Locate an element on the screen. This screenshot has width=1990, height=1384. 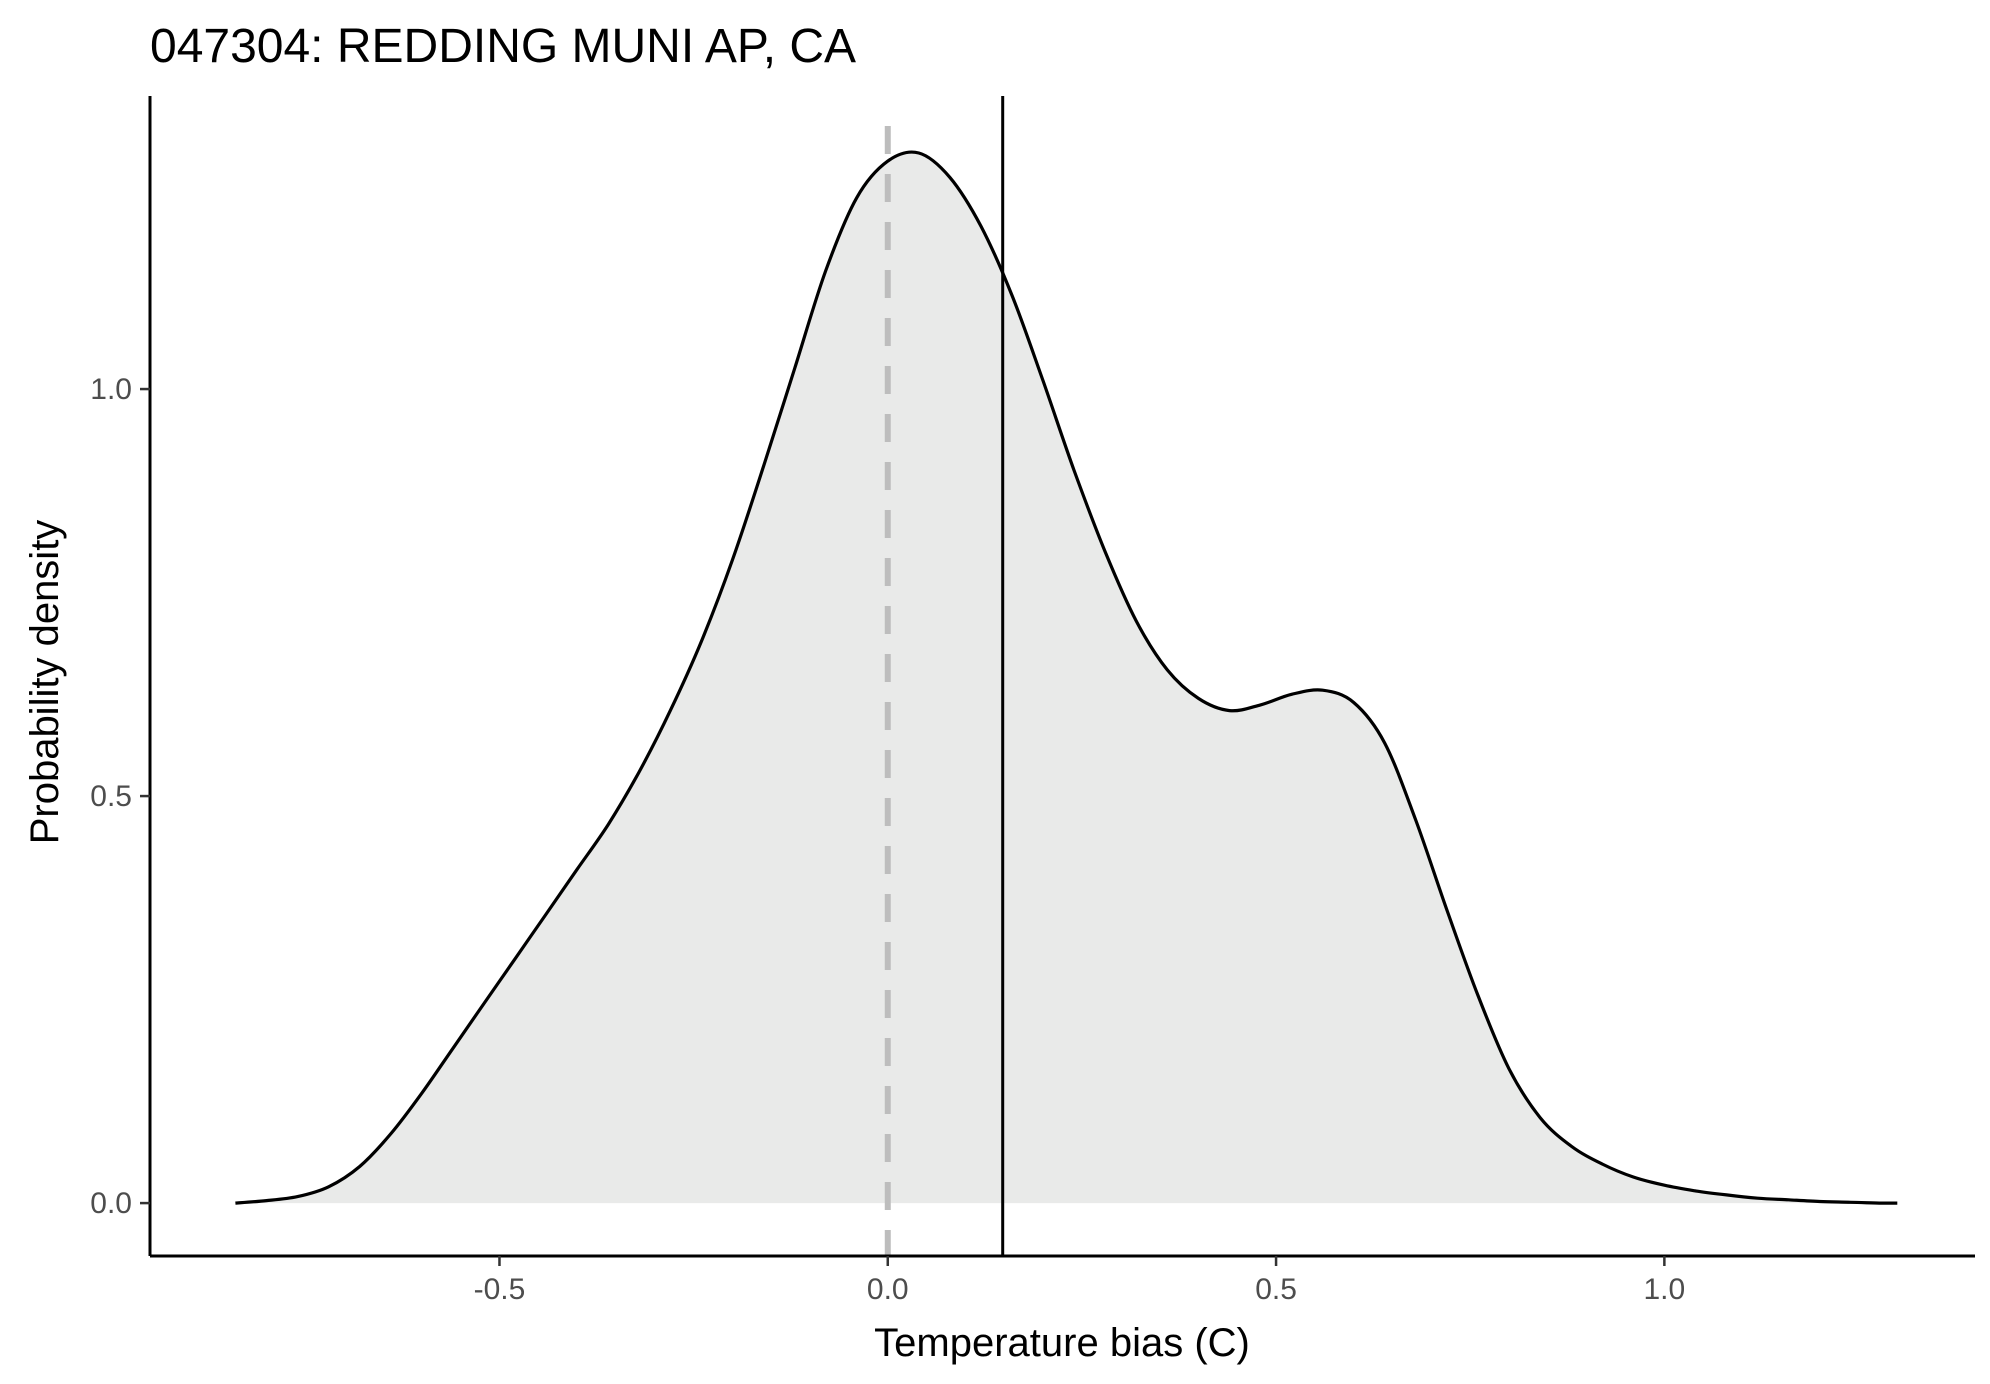
y-tick-label: 0.0 is located at coordinates (111, 1203).